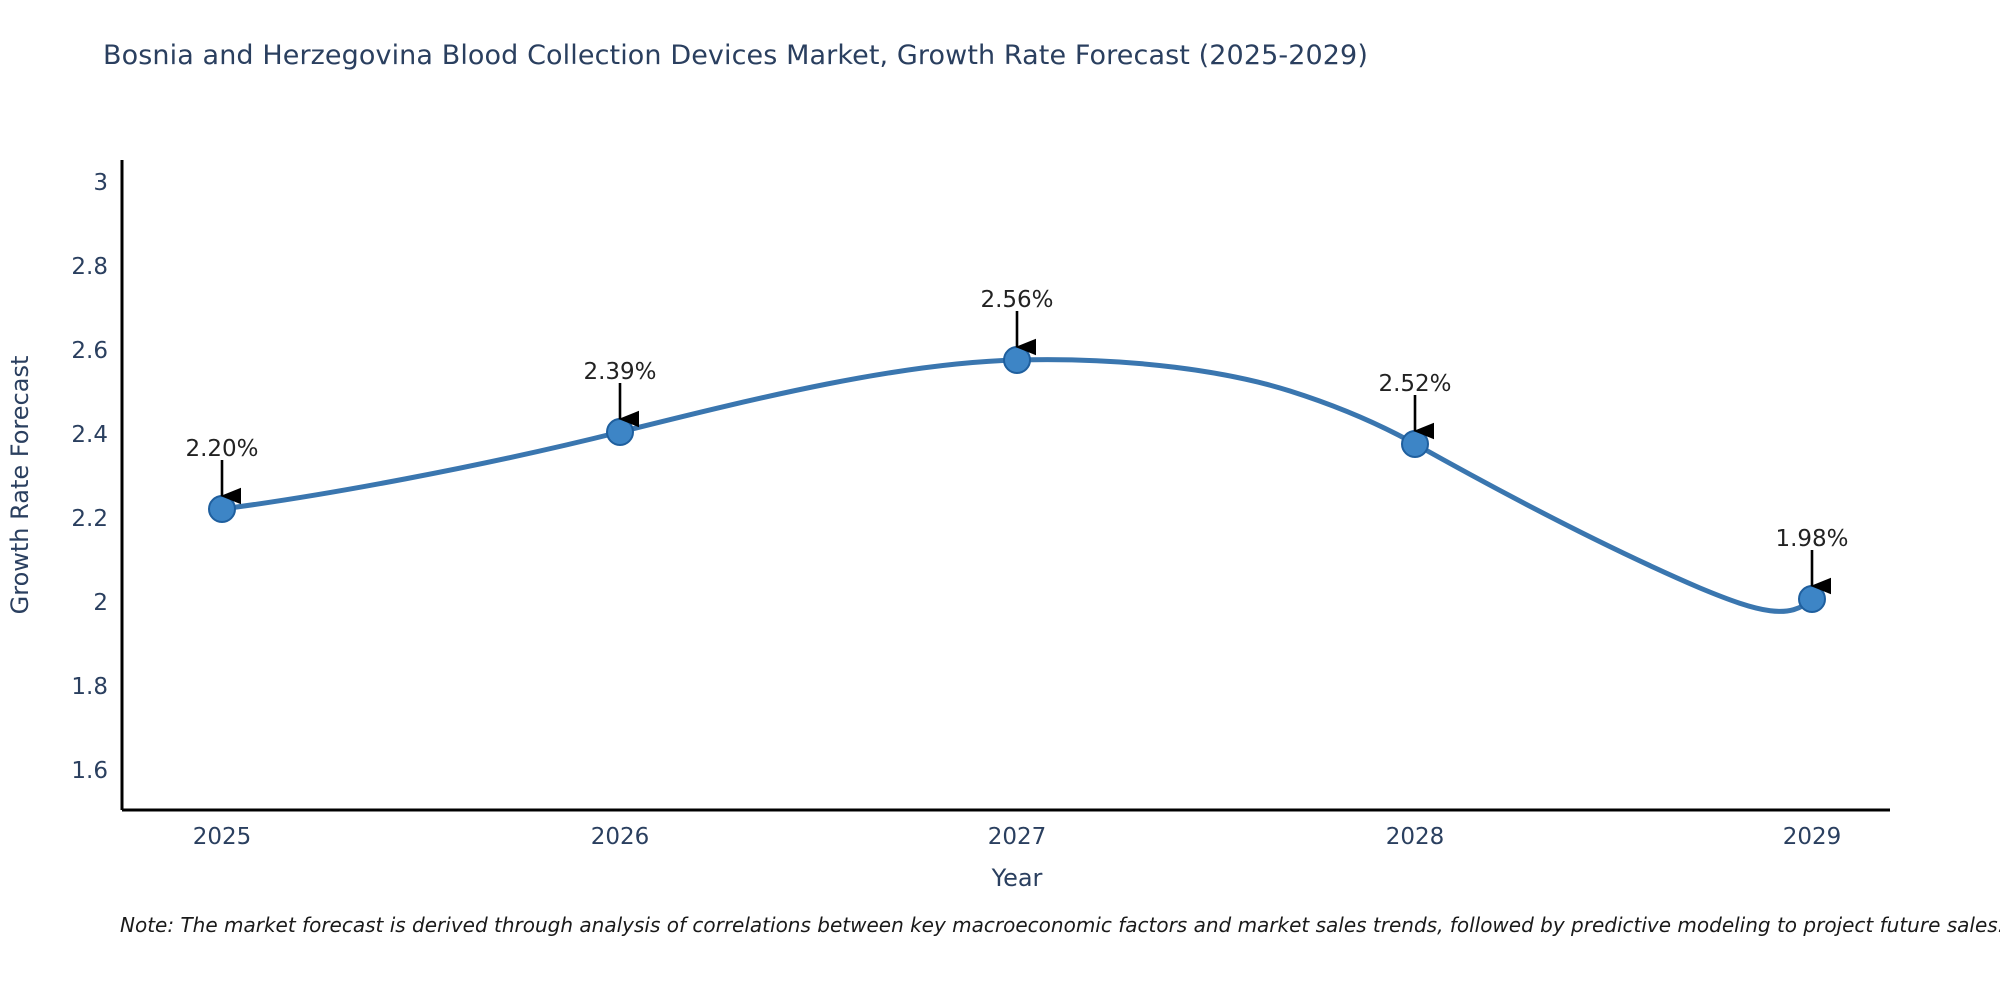 This screenshot has height=1000, width=2000. I want to click on data-point-label: 2.20%, so click(221, 449).